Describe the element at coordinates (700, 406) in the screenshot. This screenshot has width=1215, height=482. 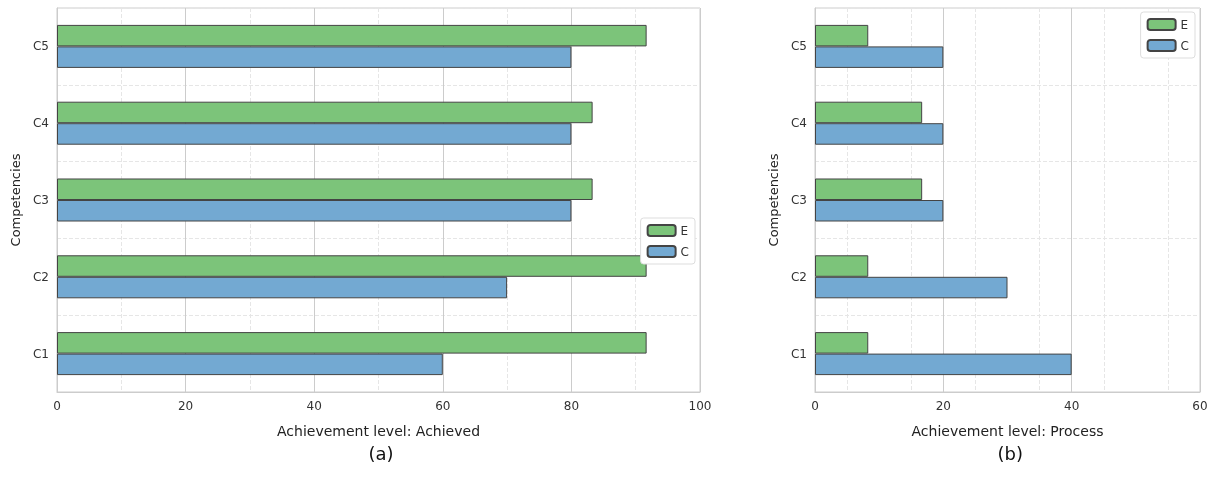
I see `x-tick-label: 100` at that location.